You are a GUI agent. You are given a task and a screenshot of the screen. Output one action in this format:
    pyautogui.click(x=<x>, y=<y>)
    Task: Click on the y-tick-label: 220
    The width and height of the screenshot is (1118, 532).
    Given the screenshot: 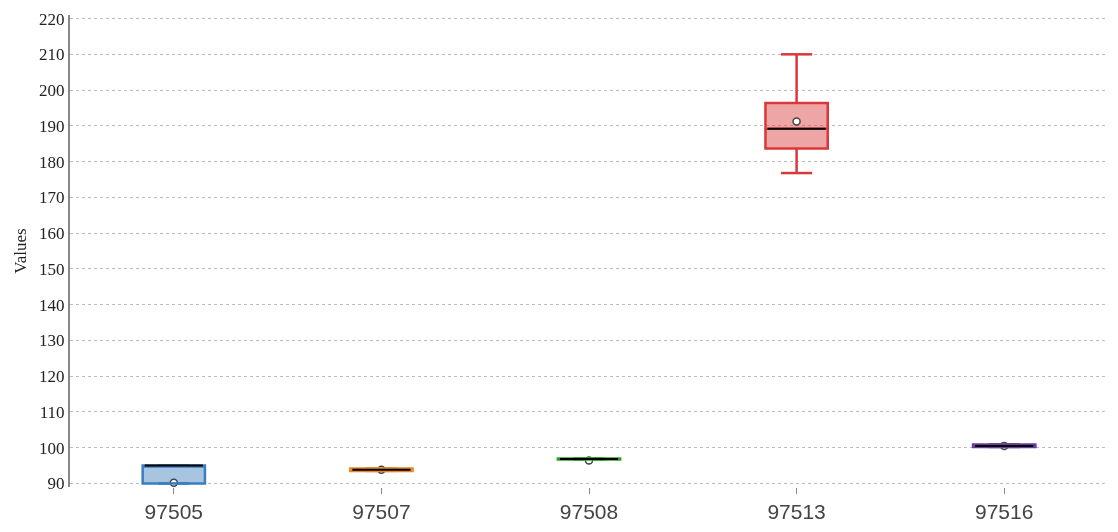 What is the action you would take?
    pyautogui.click(x=52, y=19)
    